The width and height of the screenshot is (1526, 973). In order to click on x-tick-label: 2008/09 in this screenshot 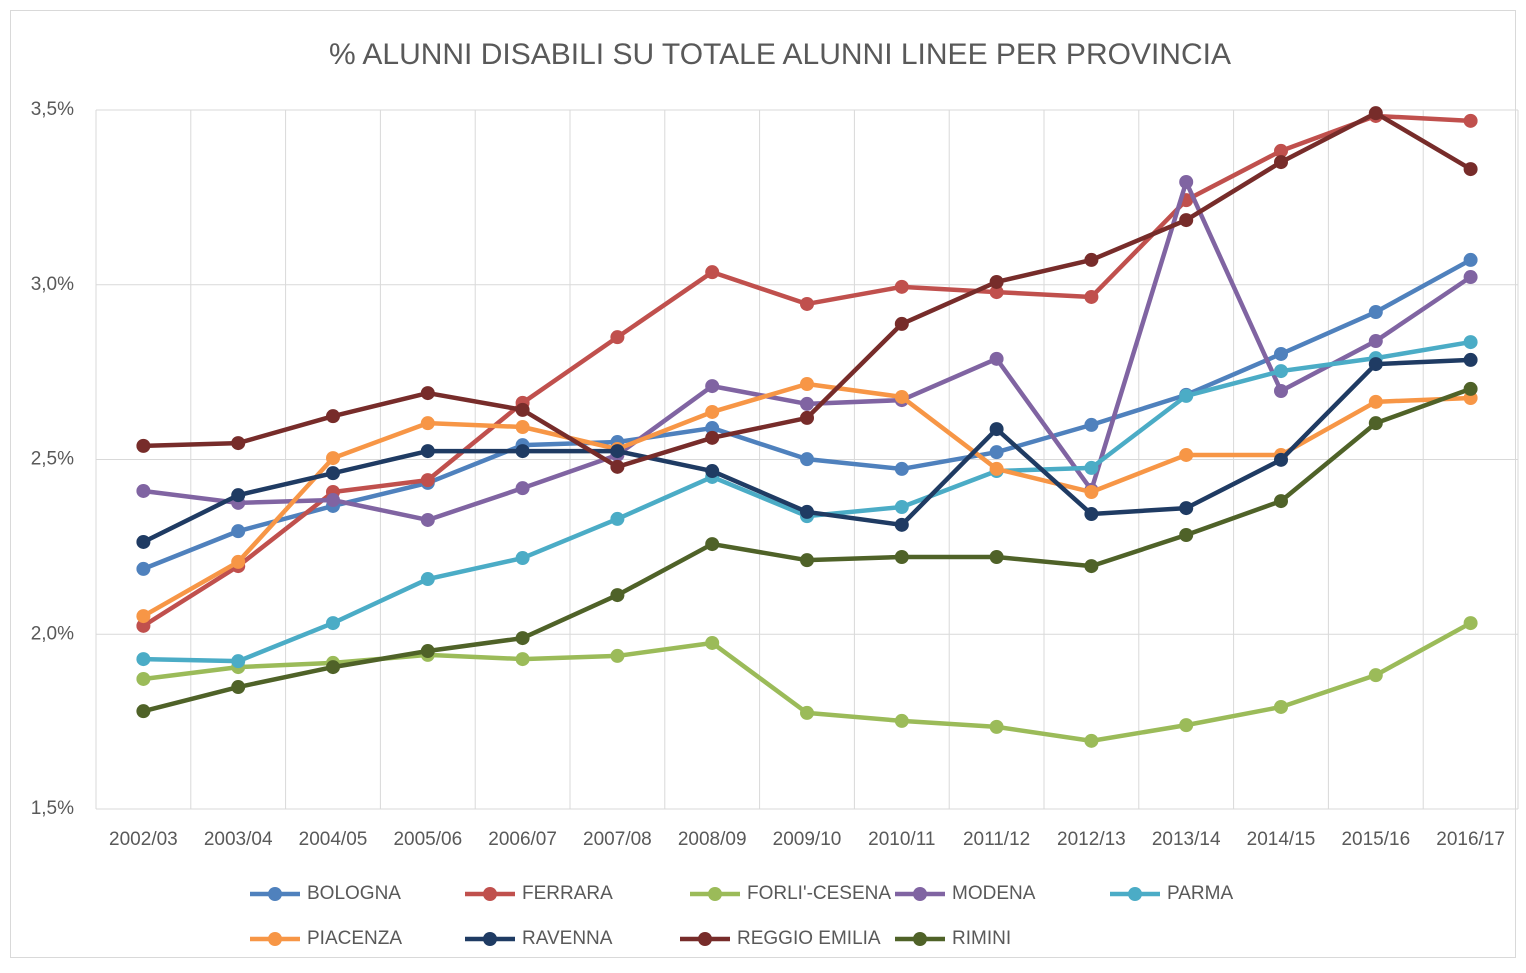, I will do `click(712, 839)`.